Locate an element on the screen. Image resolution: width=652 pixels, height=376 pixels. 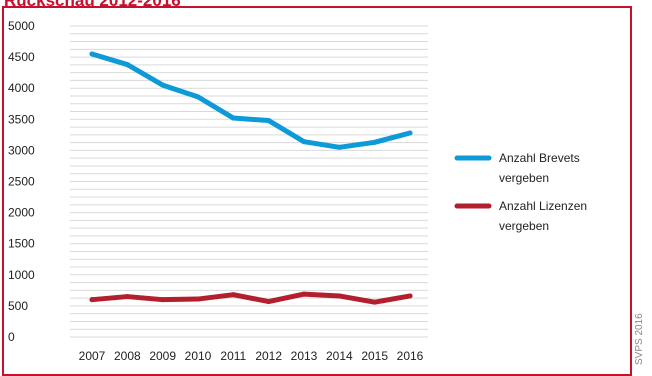
x-tick-label: 2008 is located at coordinates (127, 356).